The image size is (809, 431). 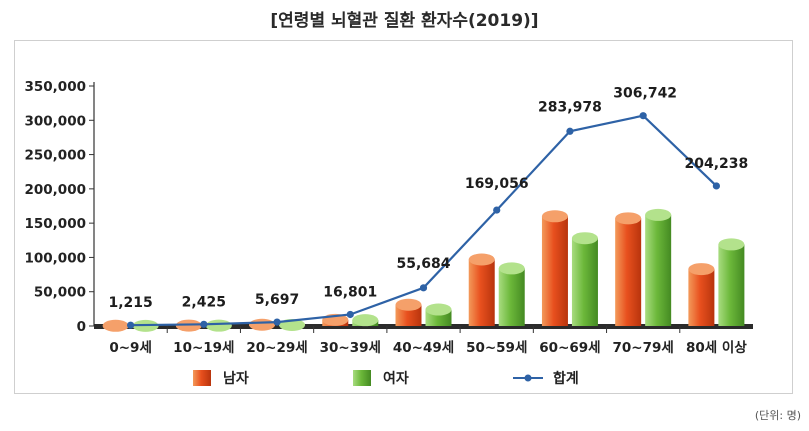 What do you see at coordinates (423, 326) in the screenshot?
I see `x-axis-line` at bounding box center [423, 326].